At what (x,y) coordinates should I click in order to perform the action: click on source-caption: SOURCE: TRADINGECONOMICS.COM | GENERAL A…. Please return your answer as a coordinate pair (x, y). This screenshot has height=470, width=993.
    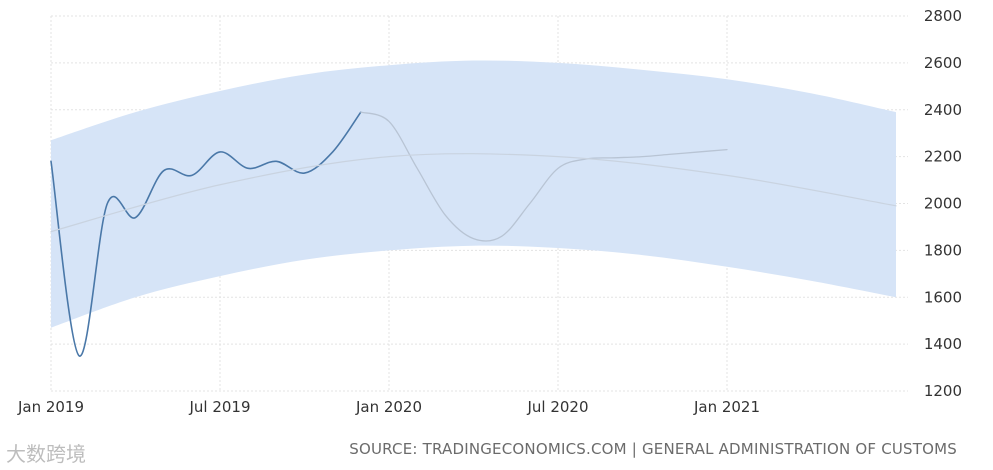
    Looking at the image, I should click on (653, 449).